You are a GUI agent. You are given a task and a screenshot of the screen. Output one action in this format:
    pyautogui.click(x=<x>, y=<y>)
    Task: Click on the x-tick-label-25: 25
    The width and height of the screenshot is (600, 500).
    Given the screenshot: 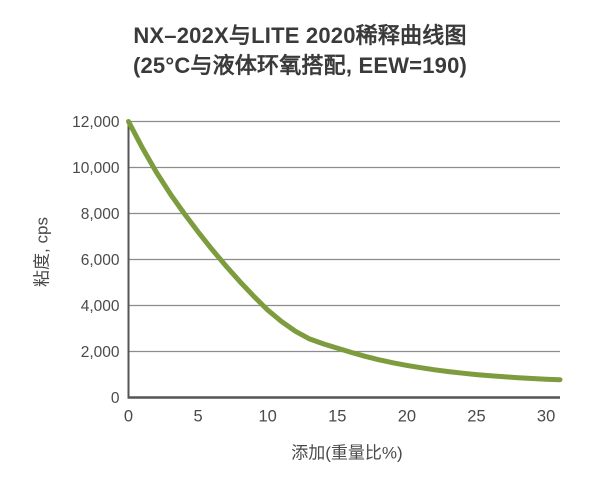 What is the action you would take?
    pyautogui.click(x=476, y=417)
    